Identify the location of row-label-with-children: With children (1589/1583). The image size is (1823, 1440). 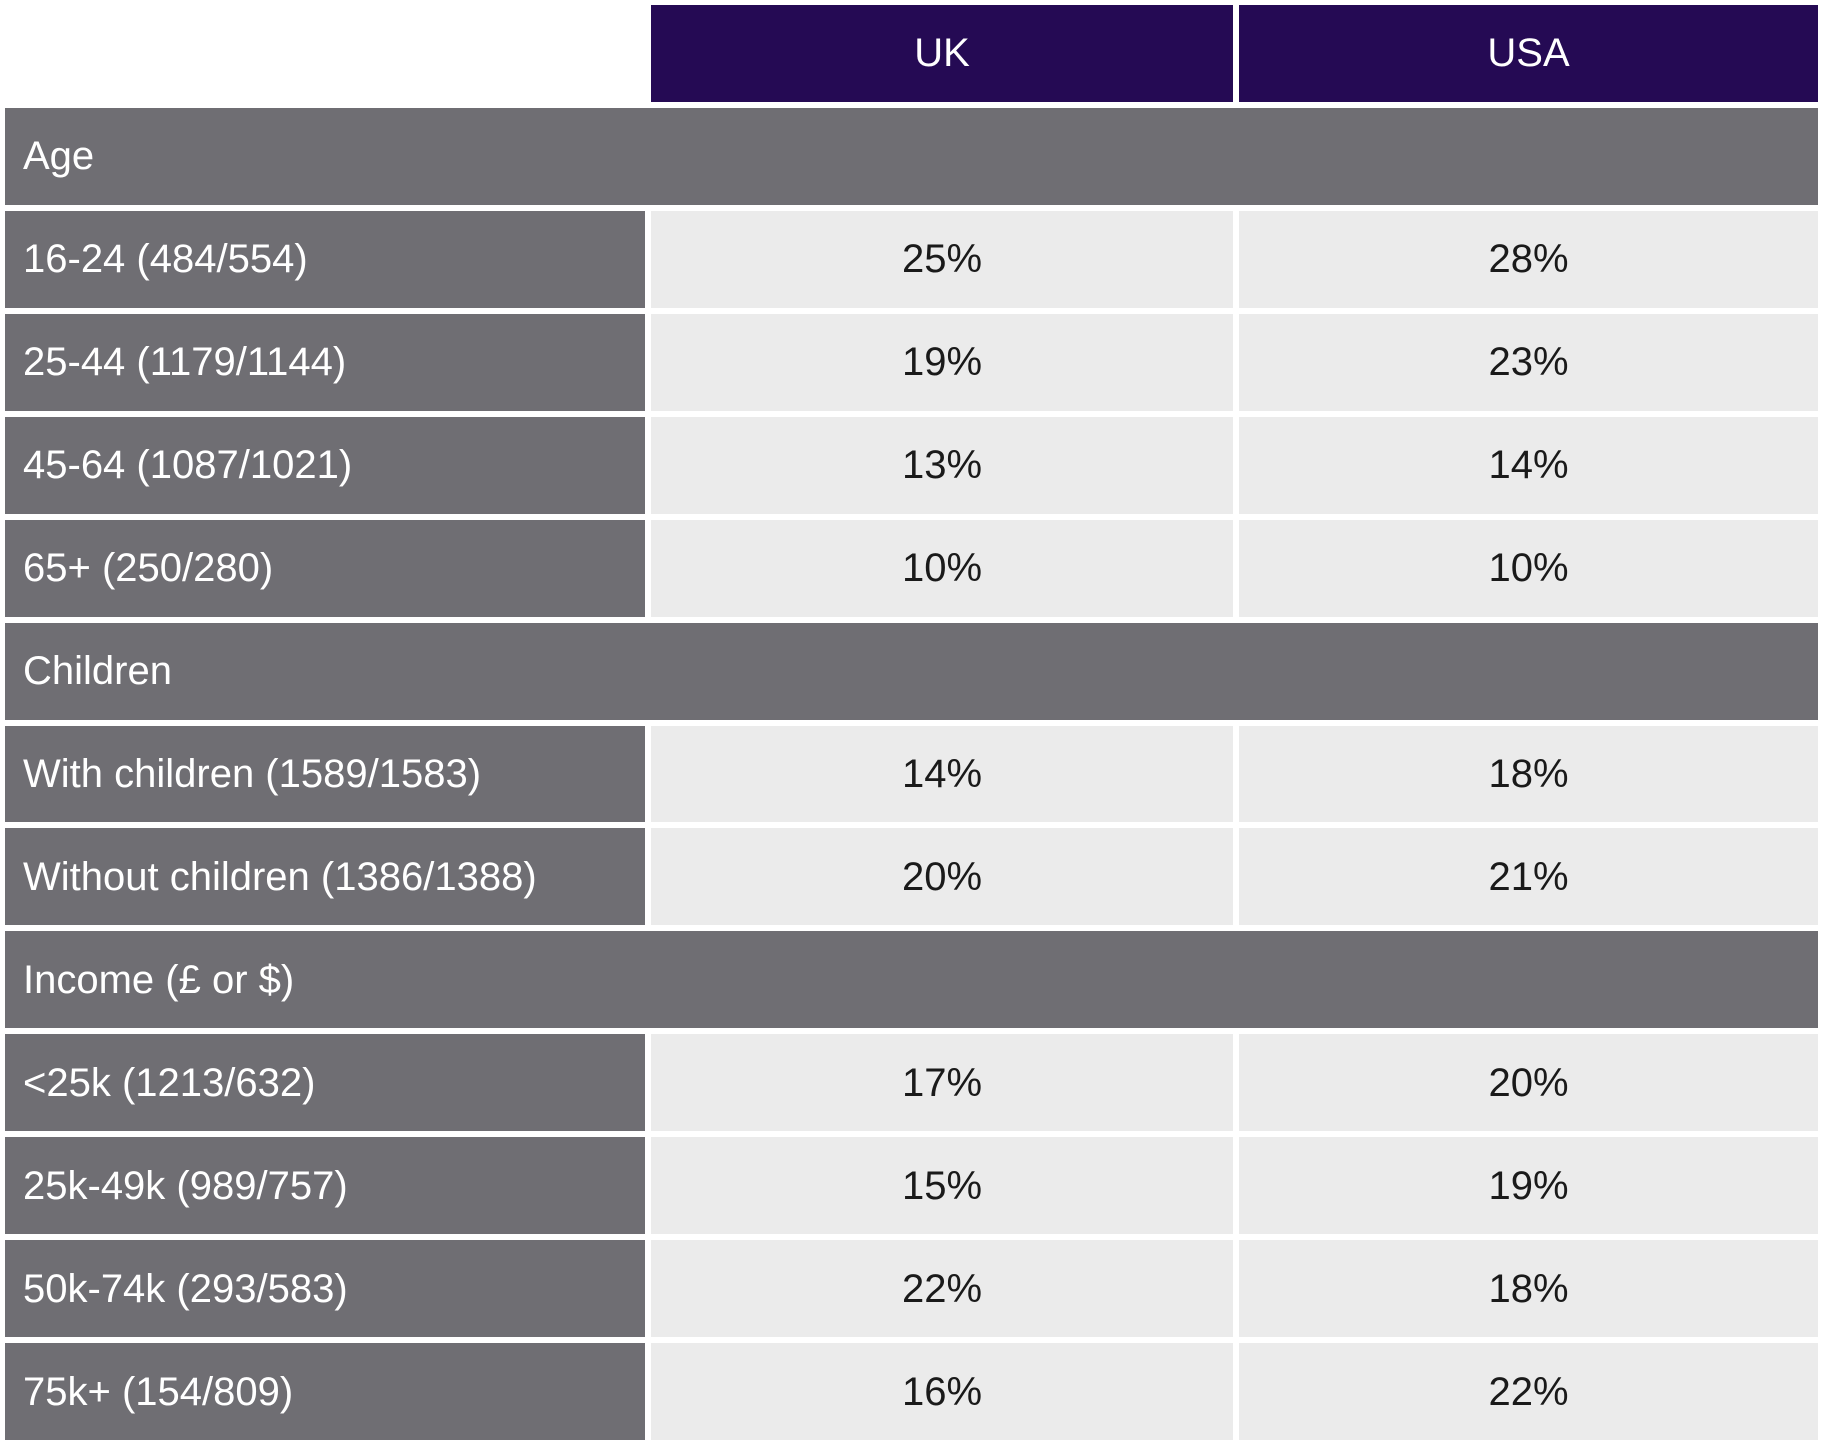
(325, 774).